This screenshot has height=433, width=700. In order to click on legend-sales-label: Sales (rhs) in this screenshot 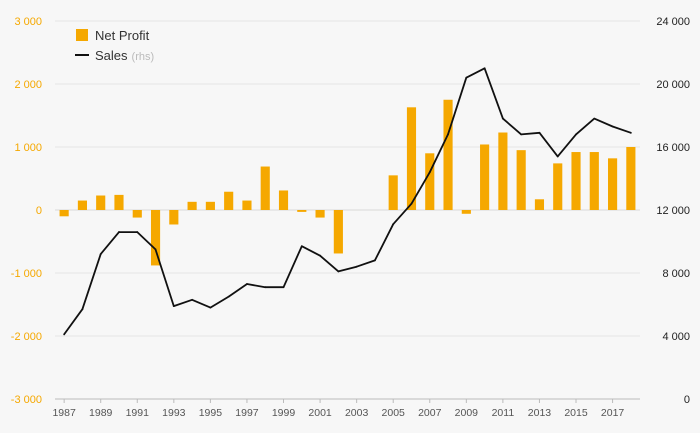, I will do `click(124, 55)`.